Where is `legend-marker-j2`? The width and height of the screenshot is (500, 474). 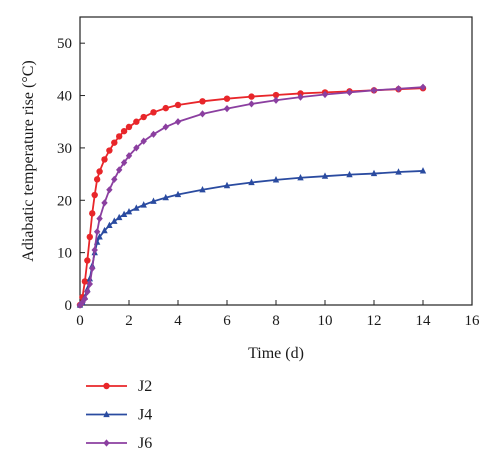
legend-marker-j2 is located at coordinates (106, 386).